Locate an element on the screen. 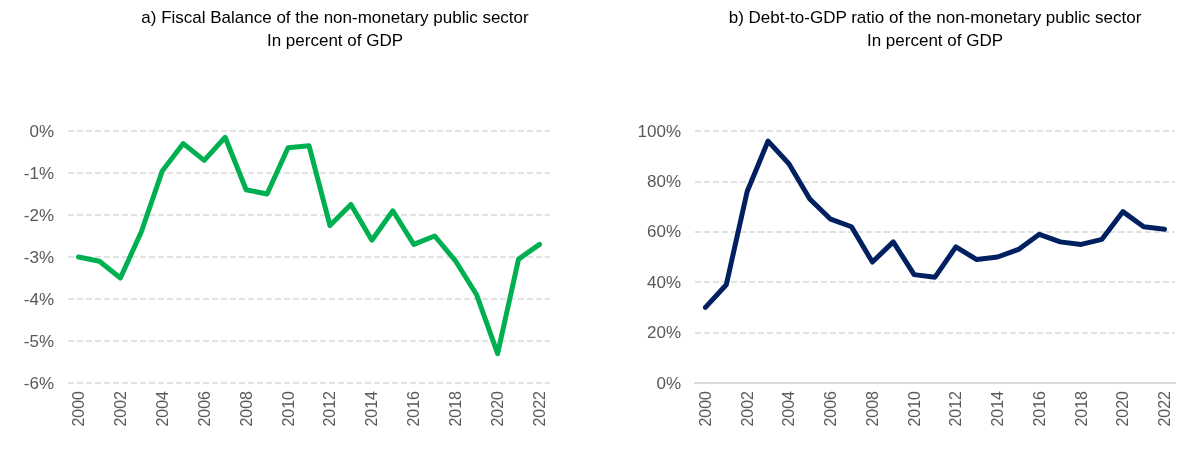 The image size is (1200, 451). y-tick-label: -6% is located at coordinates (38, 383).